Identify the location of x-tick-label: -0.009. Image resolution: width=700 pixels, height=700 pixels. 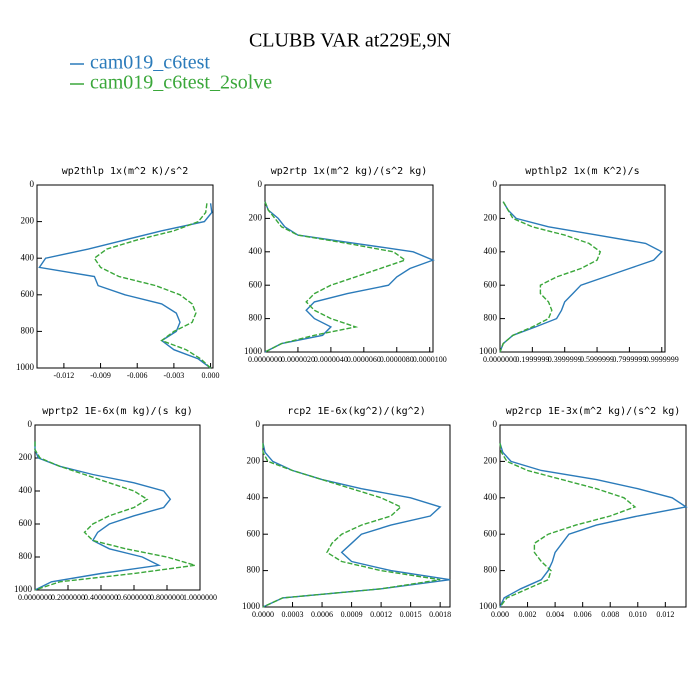
(100, 375).